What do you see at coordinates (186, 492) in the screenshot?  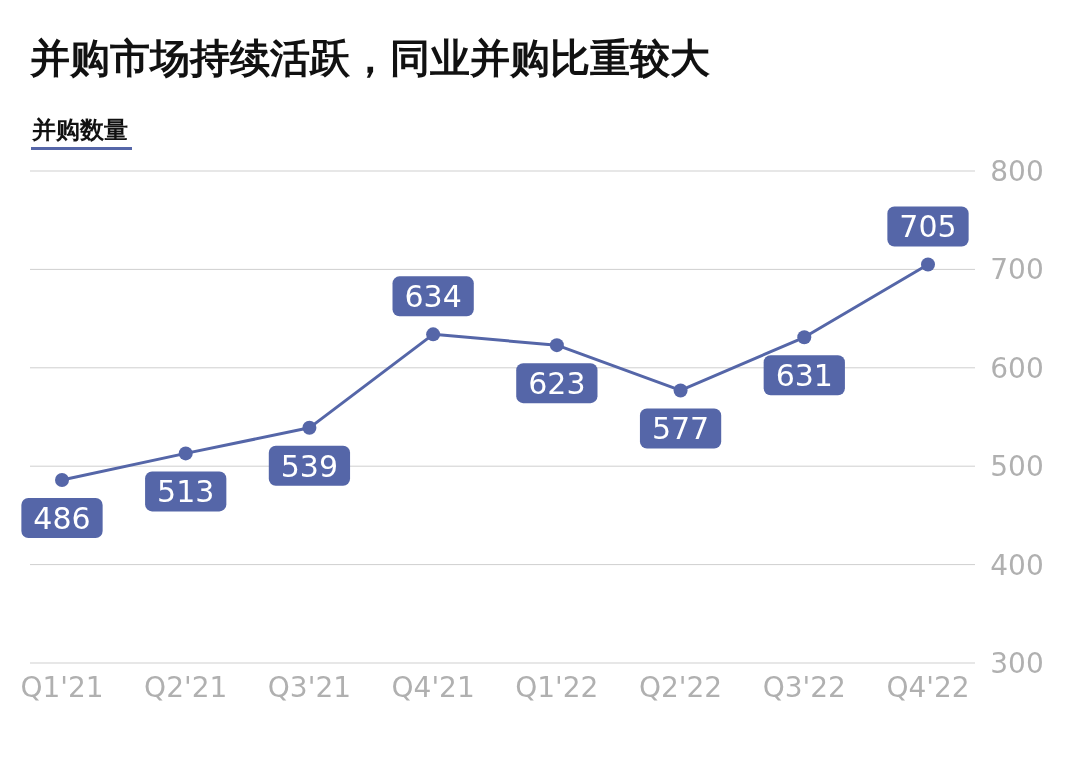 I see `data-label: 513` at bounding box center [186, 492].